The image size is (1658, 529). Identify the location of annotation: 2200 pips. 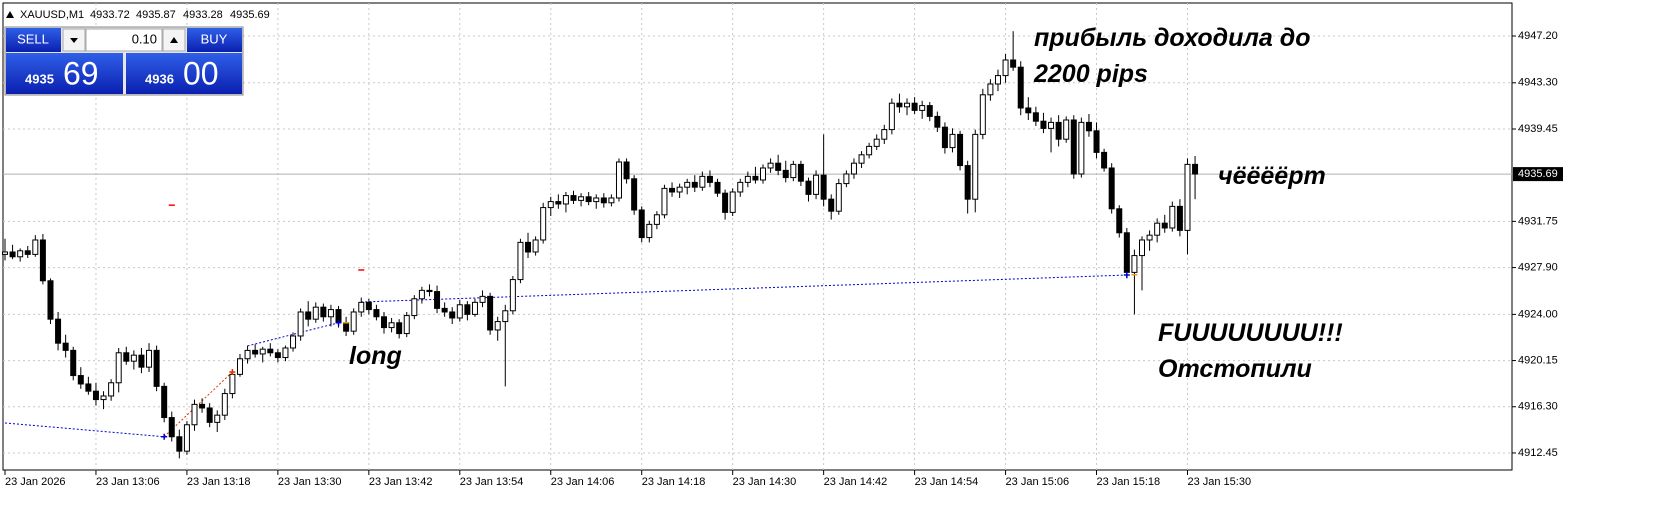
(1090, 74).